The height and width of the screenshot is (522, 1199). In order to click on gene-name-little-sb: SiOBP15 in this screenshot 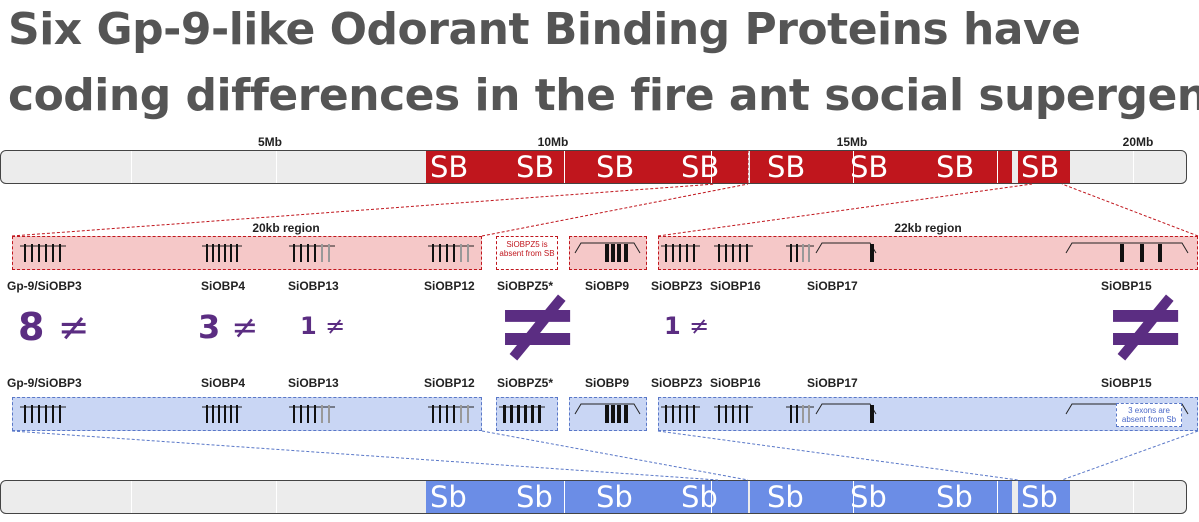, I will do `click(1126, 383)`.